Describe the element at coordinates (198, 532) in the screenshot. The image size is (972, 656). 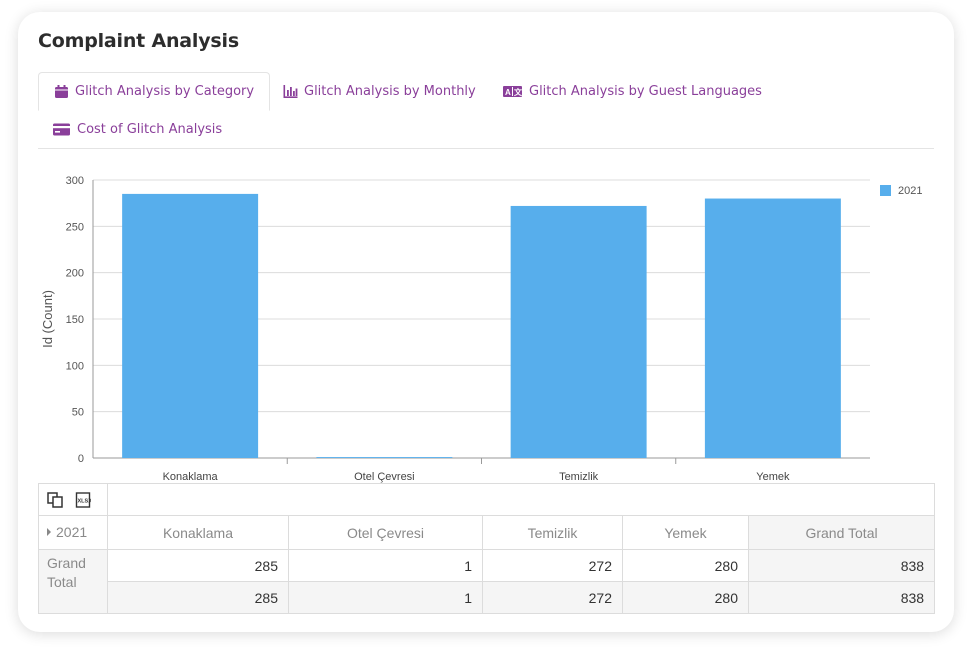
I see `column-header: Konaklama` at that location.